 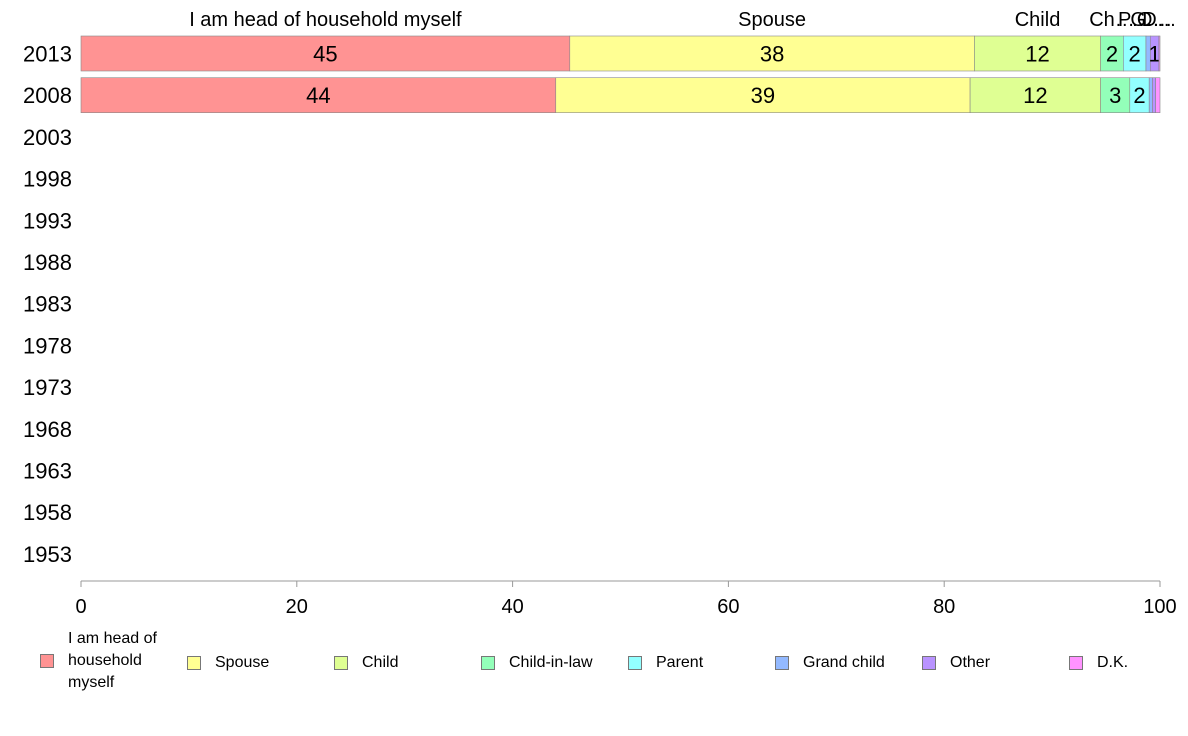 I want to click on x-tick-label: 80, so click(x=944, y=607).